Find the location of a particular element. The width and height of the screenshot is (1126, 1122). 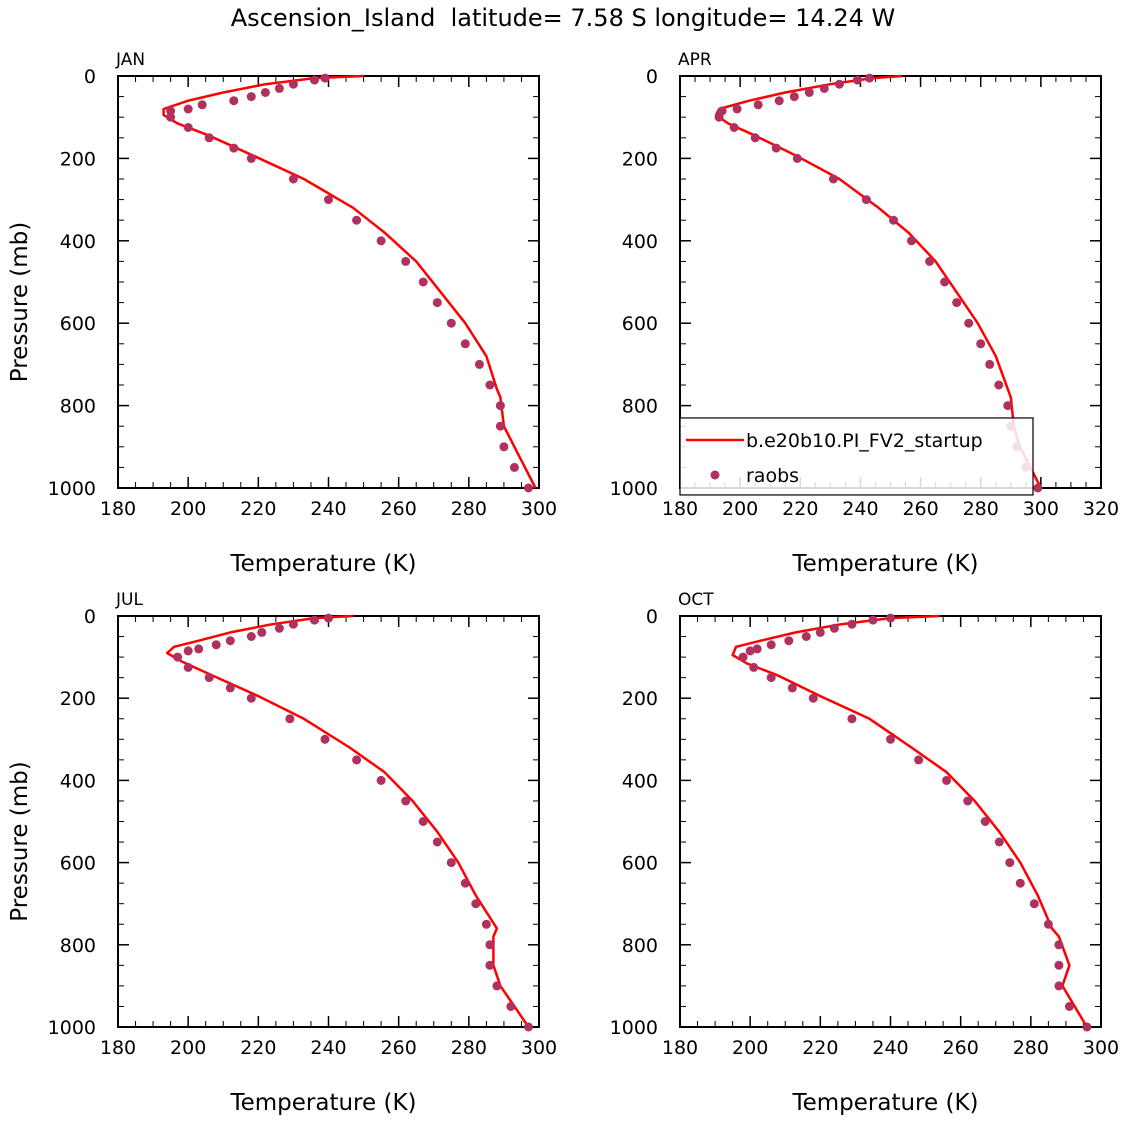

panel-label: APR is located at coordinates (695, 60).